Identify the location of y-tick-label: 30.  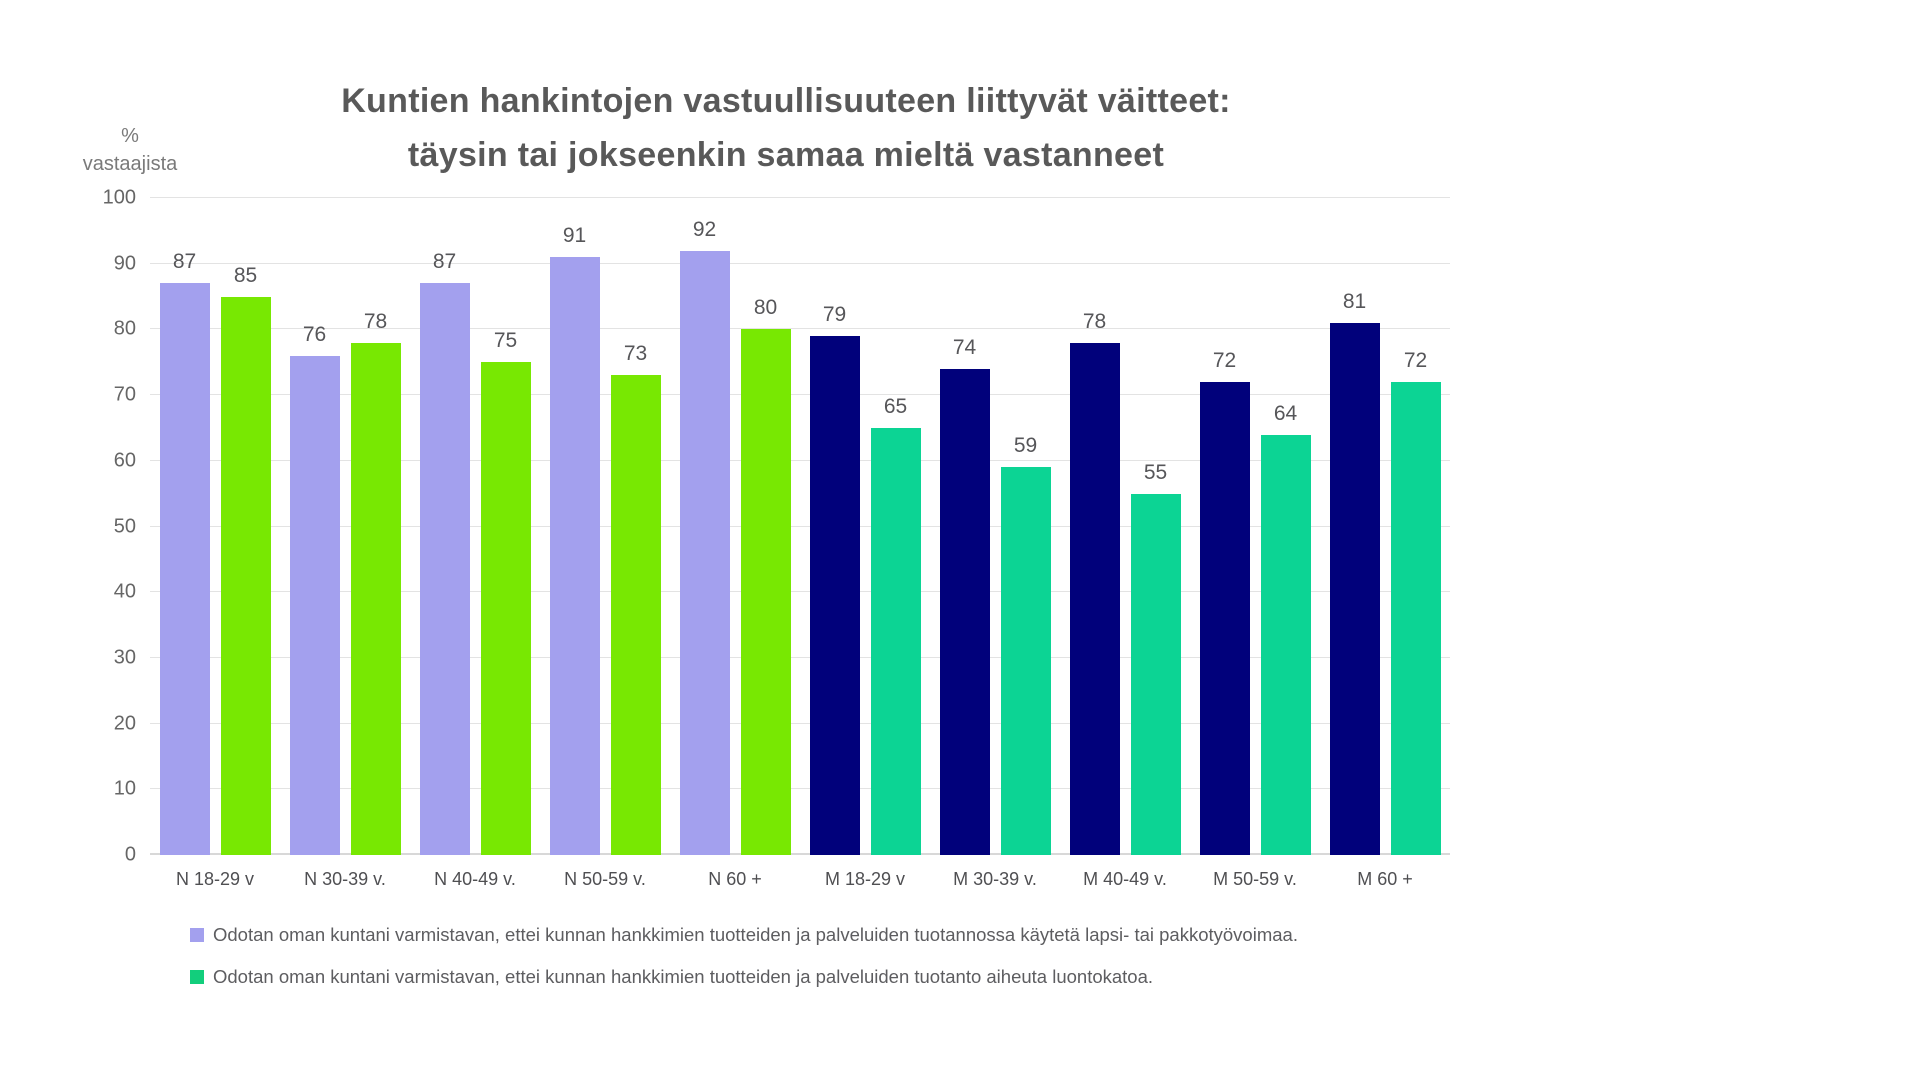
(124, 657).